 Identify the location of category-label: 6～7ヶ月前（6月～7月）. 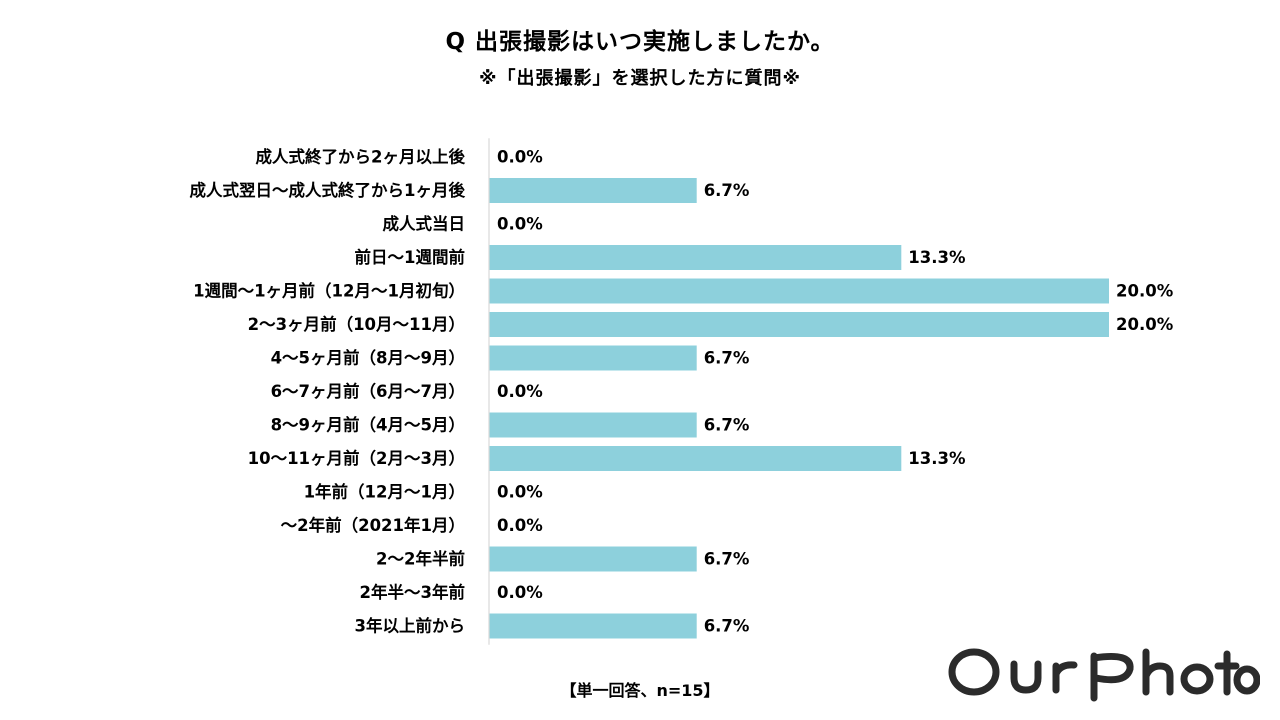
(368, 391).